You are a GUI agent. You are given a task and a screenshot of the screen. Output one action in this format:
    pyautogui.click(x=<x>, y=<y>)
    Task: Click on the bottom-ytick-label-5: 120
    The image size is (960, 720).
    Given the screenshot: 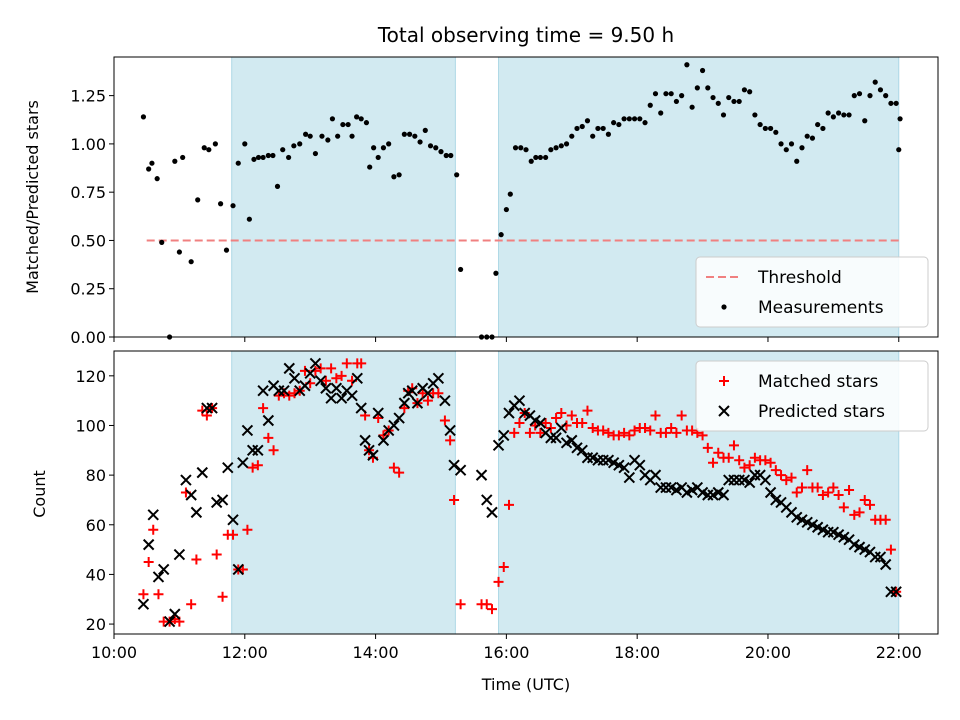 What is the action you would take?
    pyautogui.click(x=90, y=376)
    